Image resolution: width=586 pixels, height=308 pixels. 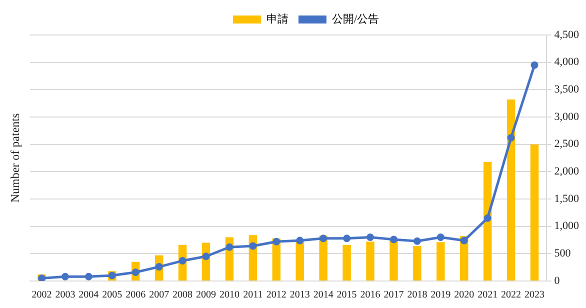 What do you see at coordinates (488, 295) in the screenshot?
I see `x-tick-label: 2021` at bounding box center [488, 295].